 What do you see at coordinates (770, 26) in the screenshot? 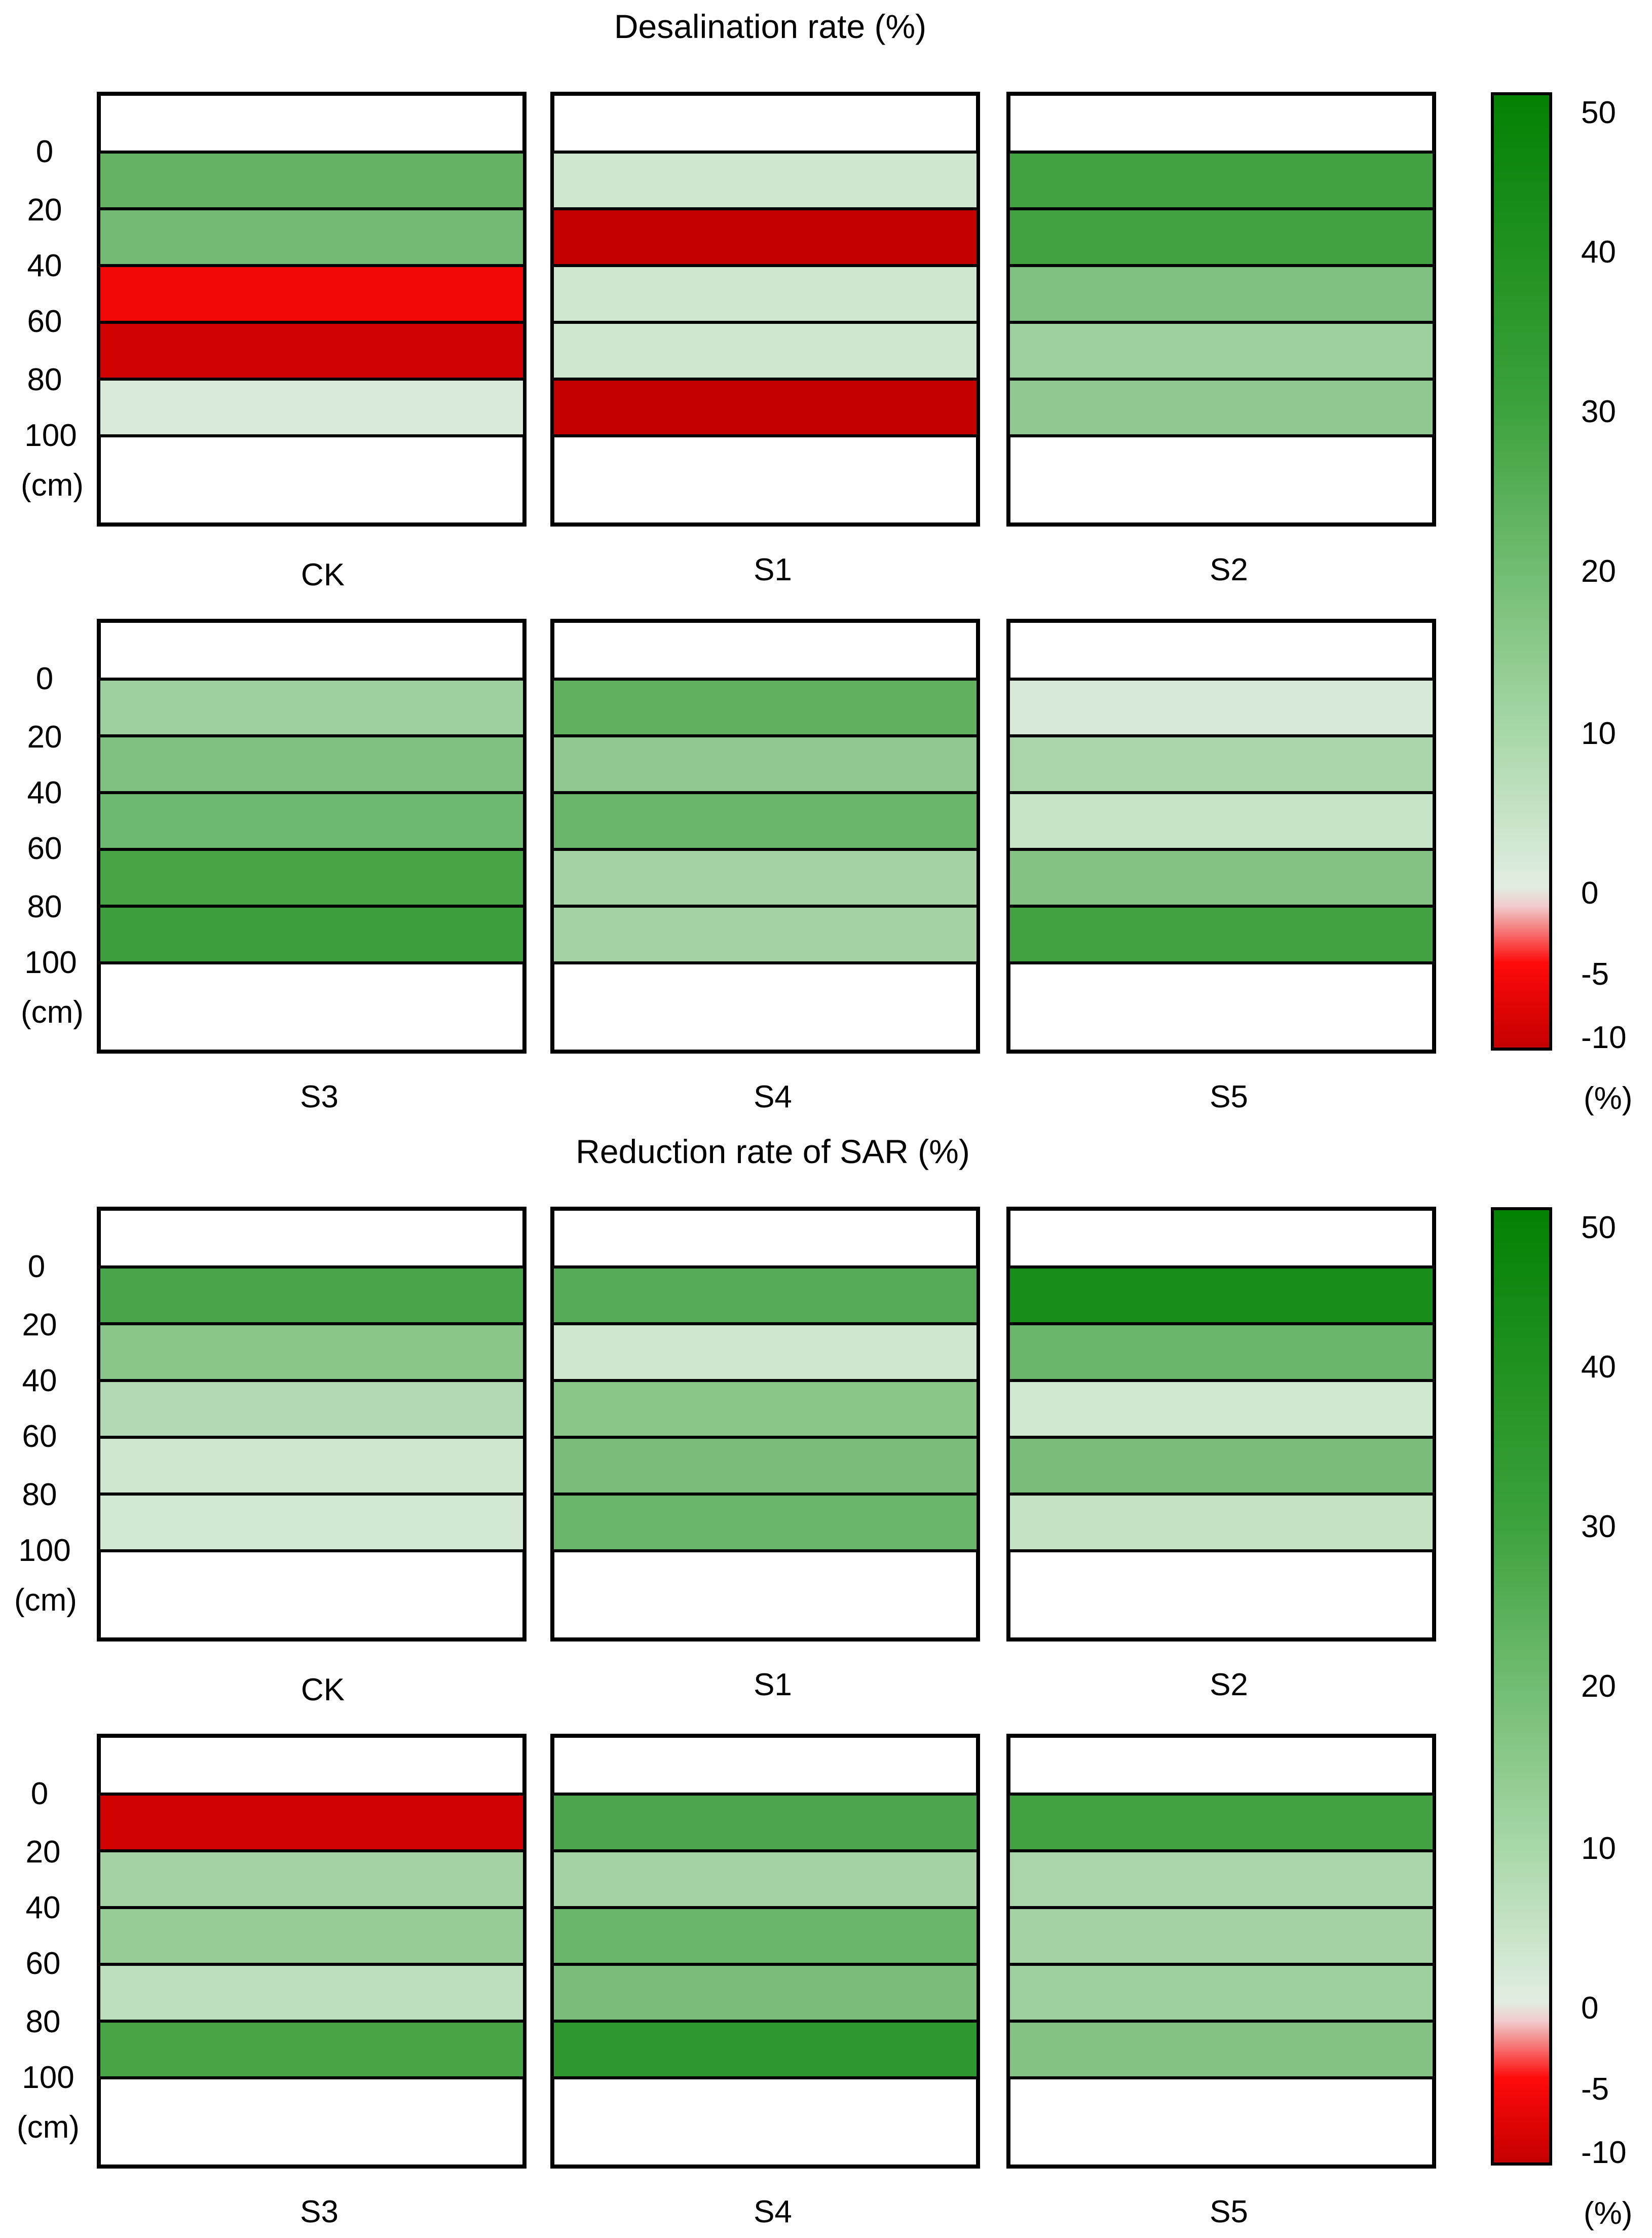
I see `figure-title: Desalination rate (%)` at bounding box center [770, 26].